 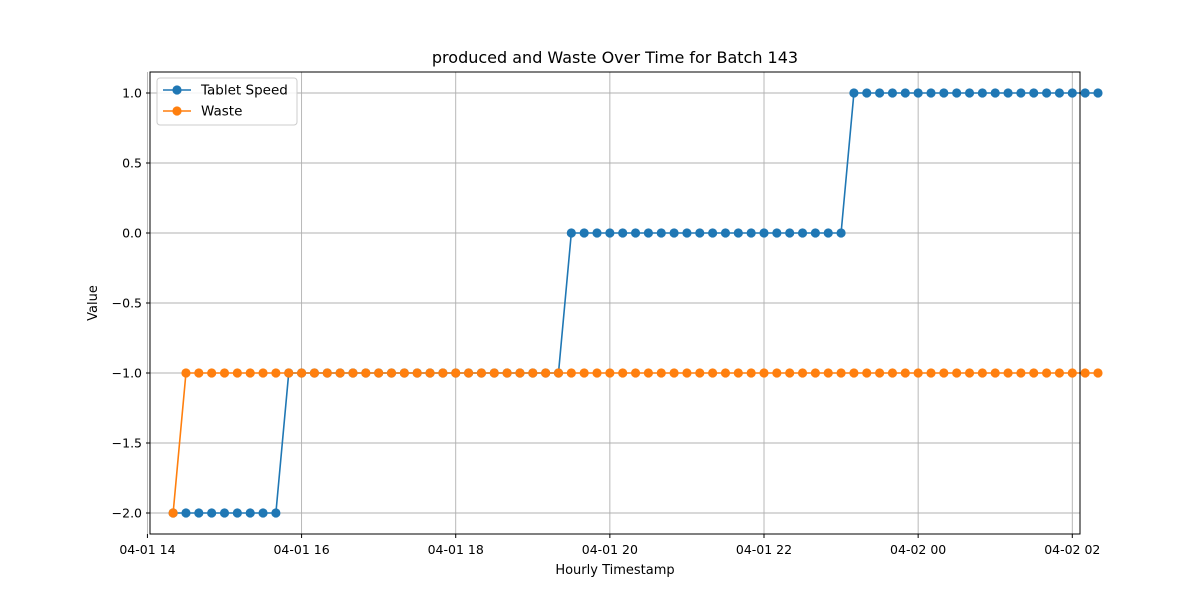 What do you see at coordinates (764, 549) in the screenshot?
I see `x-tick-label: 04-01 22` at bounding box center [764, 549].